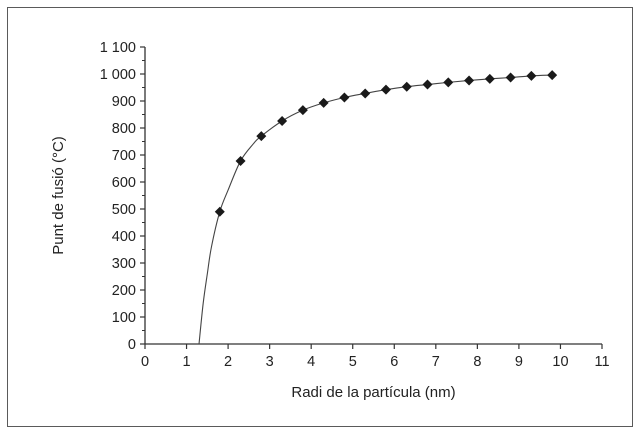  What do you see at coordinates (394, 362) in the screenshot?
I see `x-tick-label: 6` at bounding box center [394, 362].